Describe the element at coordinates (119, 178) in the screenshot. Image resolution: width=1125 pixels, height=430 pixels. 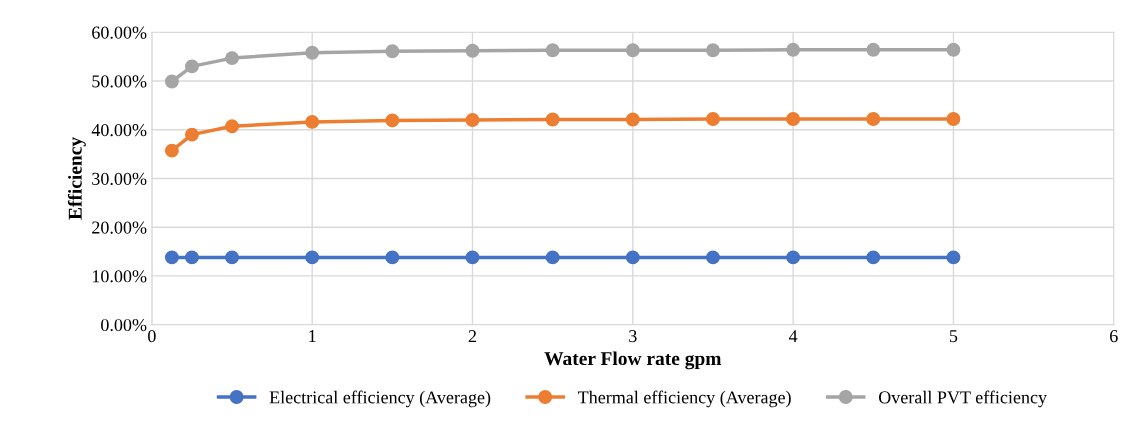
I see `y-tick-label: 30.00%` at that location.